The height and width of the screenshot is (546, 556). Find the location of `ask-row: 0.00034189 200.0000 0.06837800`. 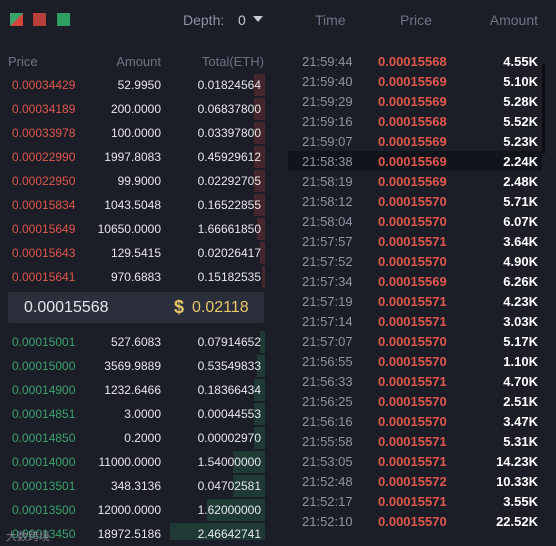

ask-row: 0.00034189 200.0000 0.06837800 is located at coordinates (132, 109).